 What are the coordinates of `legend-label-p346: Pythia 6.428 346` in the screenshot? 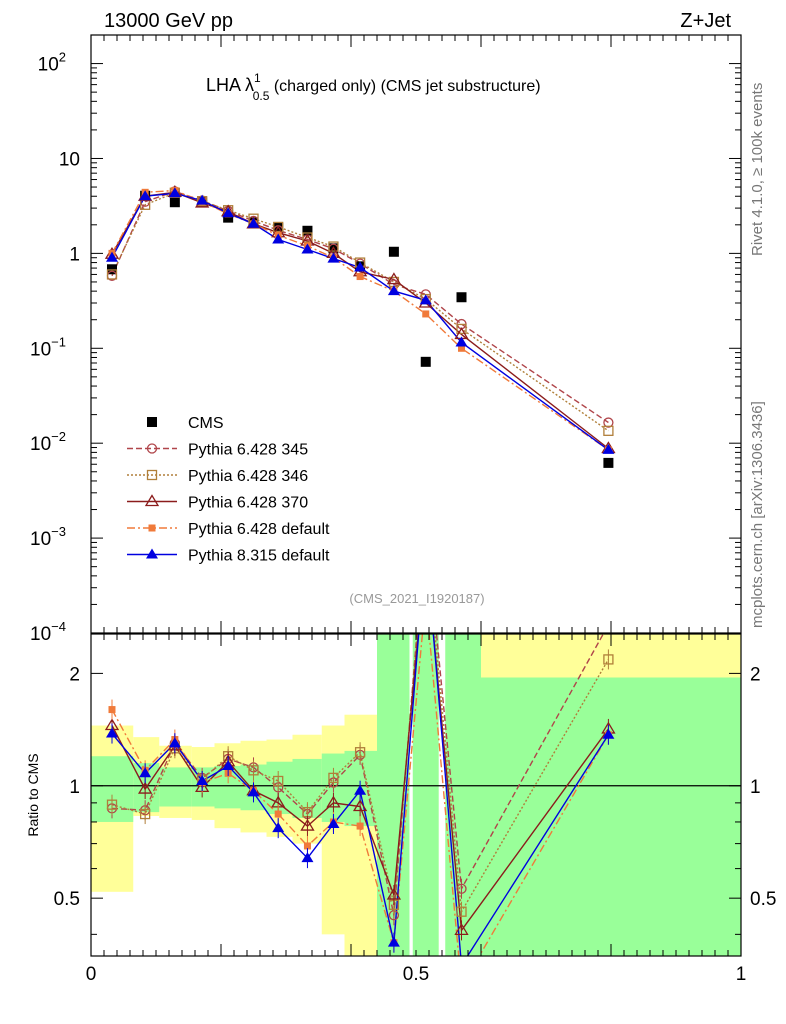 It's located at (248, 476).